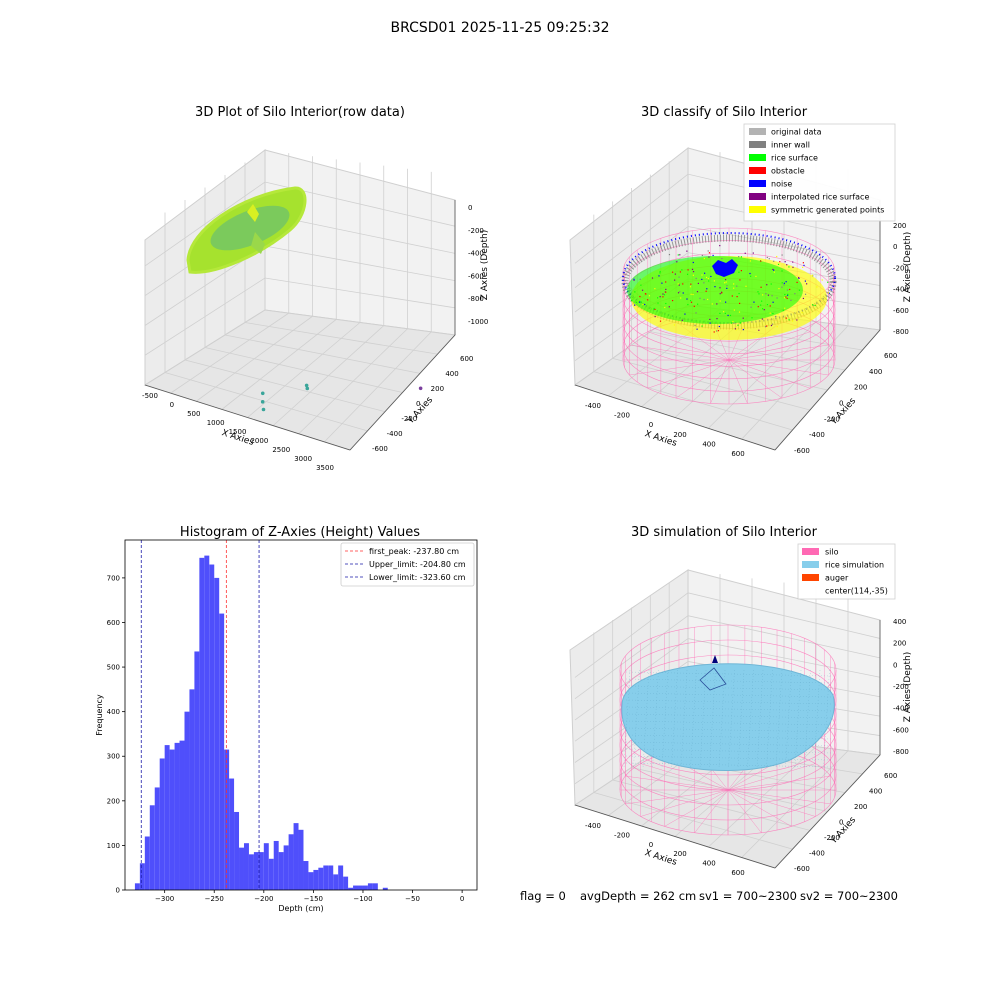  What do you see at coordinates (901, 730) in the screenshot?
I see `sim-z-tick: -600` at bounding box center [901, 730].